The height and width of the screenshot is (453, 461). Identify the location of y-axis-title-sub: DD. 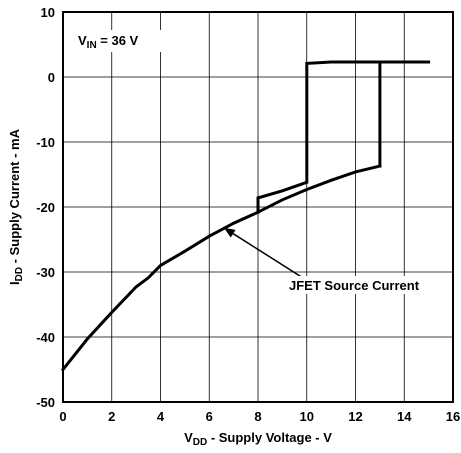
(19, 274).